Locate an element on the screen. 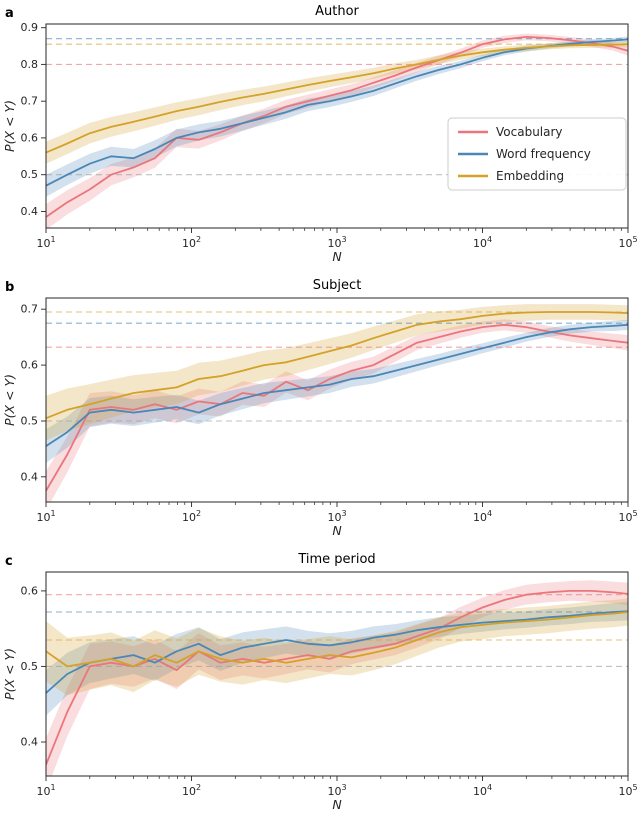  y-axis-ticks: 0.4 0.5 0.6 is located at coordinates (33, 666).